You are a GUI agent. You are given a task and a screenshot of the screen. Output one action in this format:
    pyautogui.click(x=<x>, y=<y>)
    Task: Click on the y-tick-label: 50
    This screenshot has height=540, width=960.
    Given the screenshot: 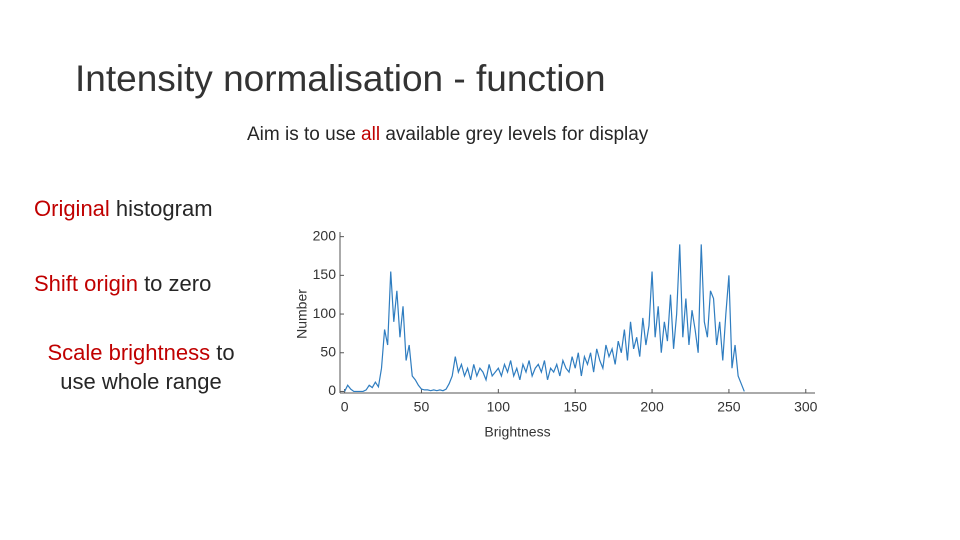 What is the action you would take?
    pyautogui.click(x=328, y=351)
    